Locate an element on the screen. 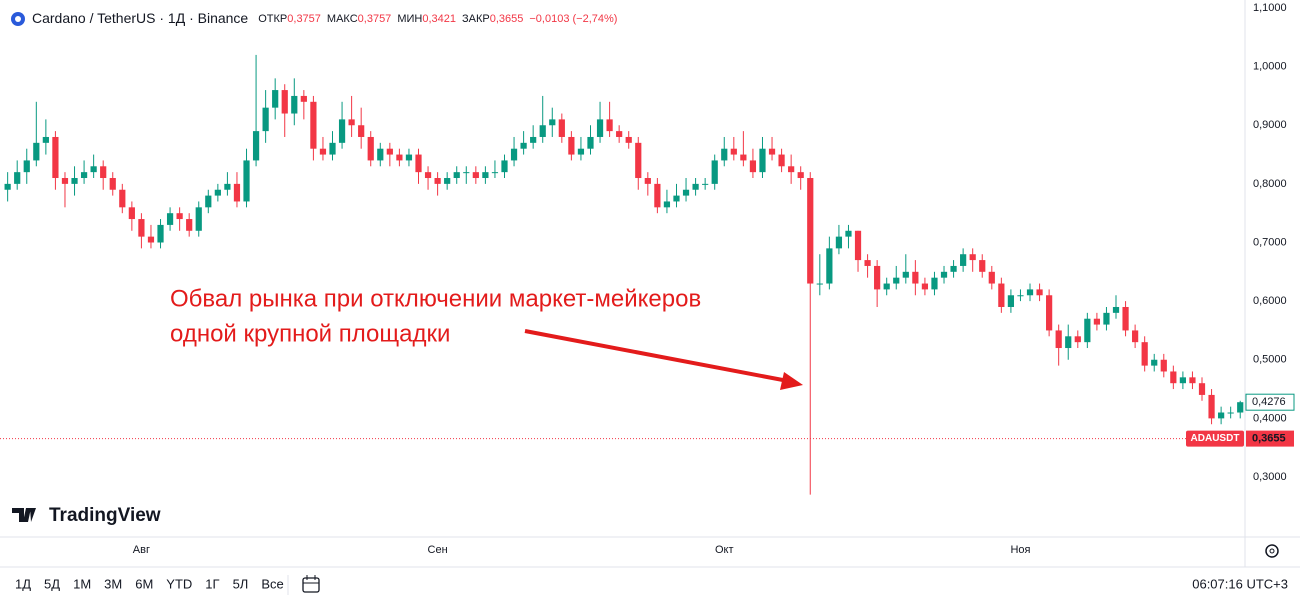 This screenshot has width=1300, height=605. range-button: 5Л is located at coordinates (241, 583).